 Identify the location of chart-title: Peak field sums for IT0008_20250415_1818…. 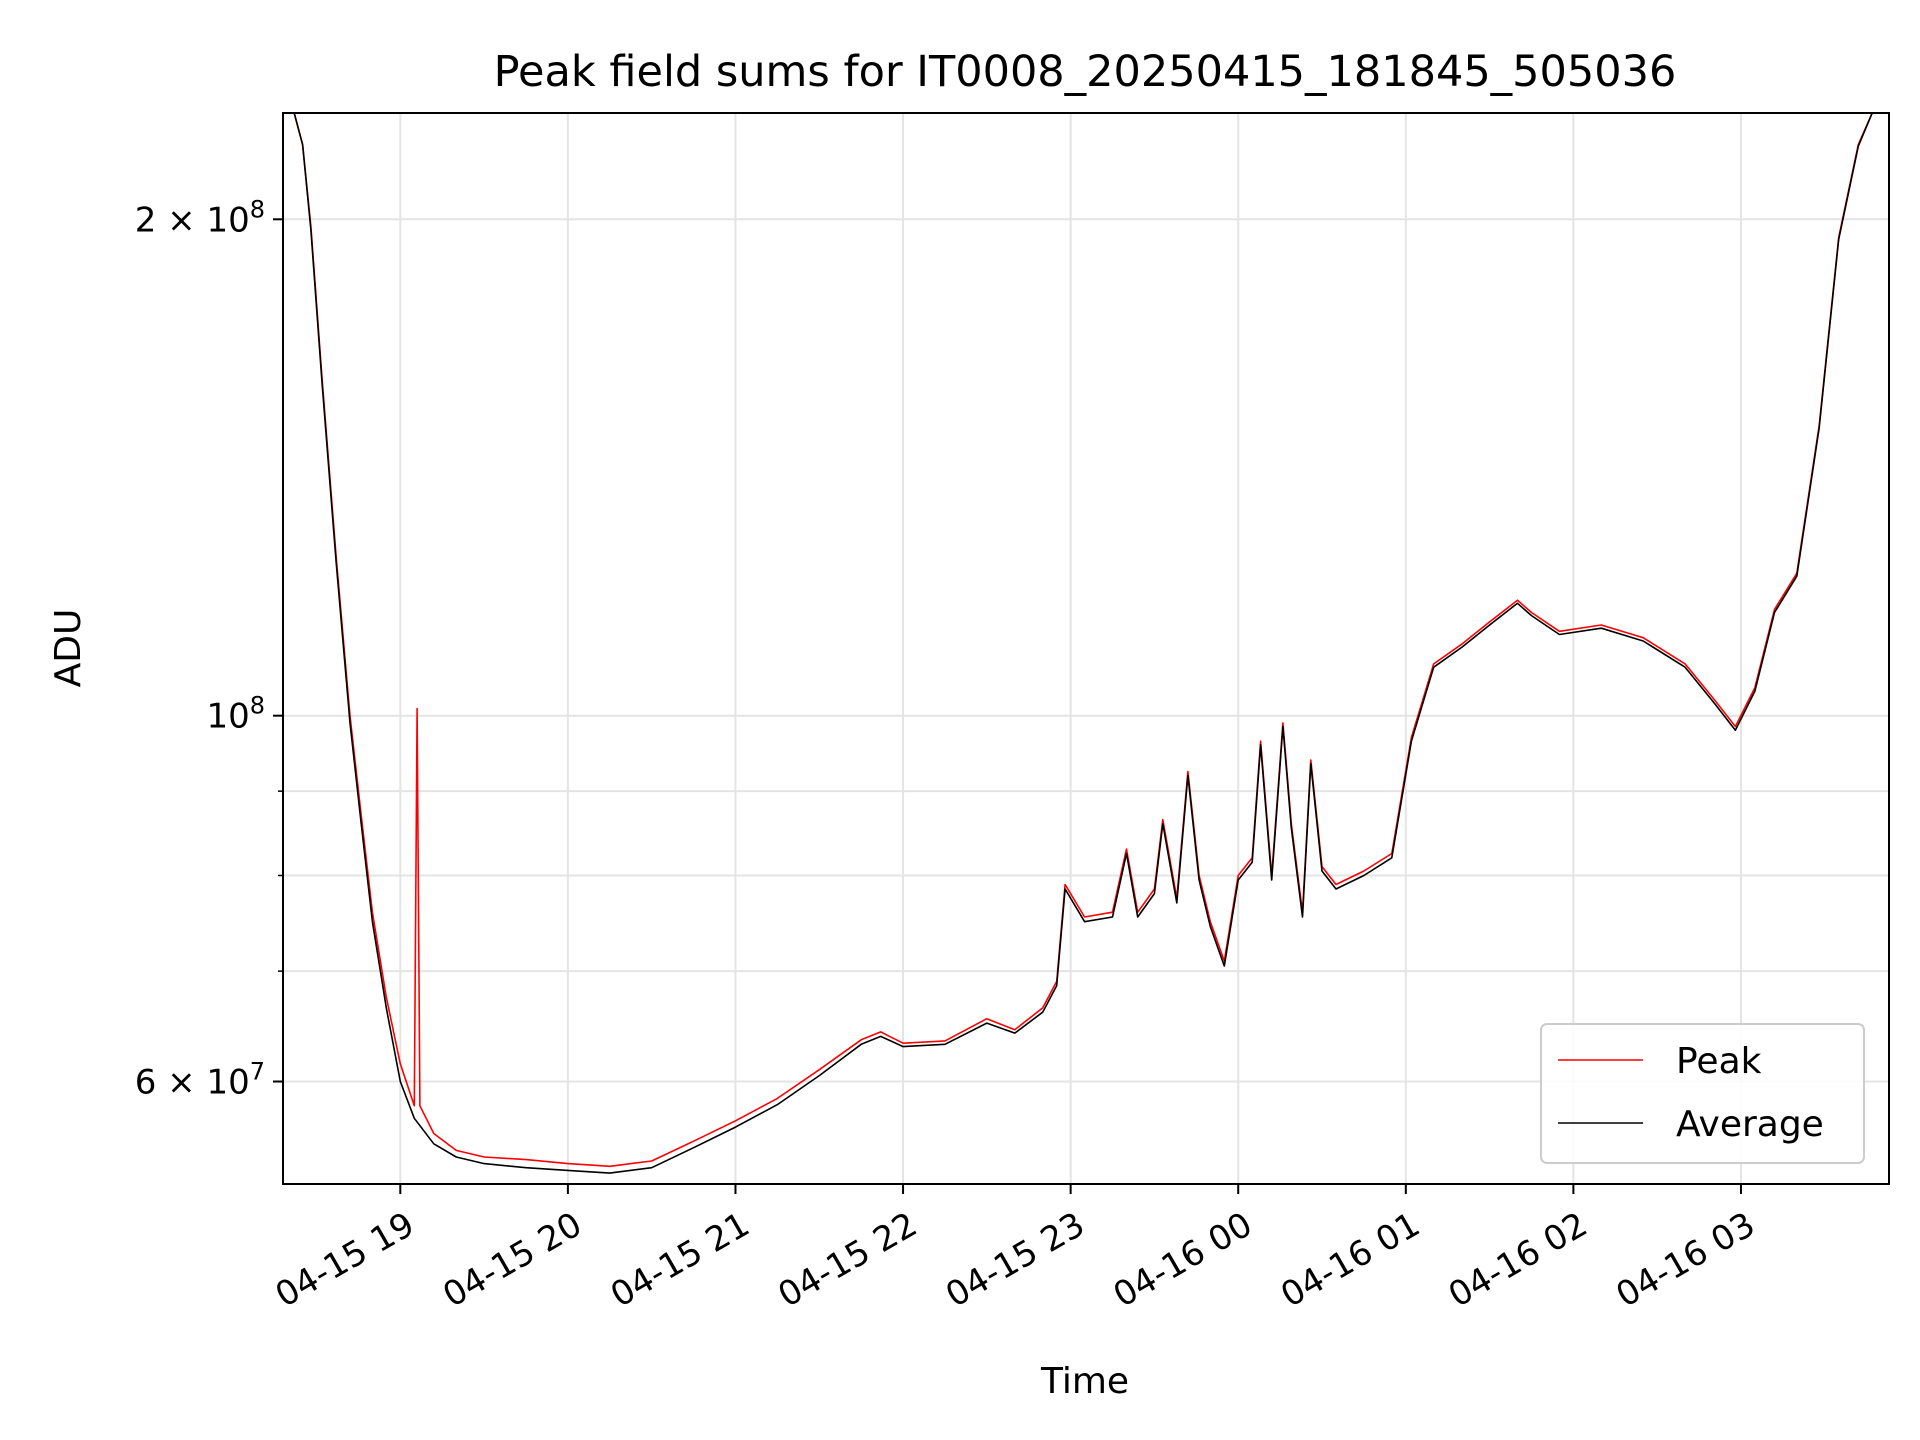
(1085, 72).